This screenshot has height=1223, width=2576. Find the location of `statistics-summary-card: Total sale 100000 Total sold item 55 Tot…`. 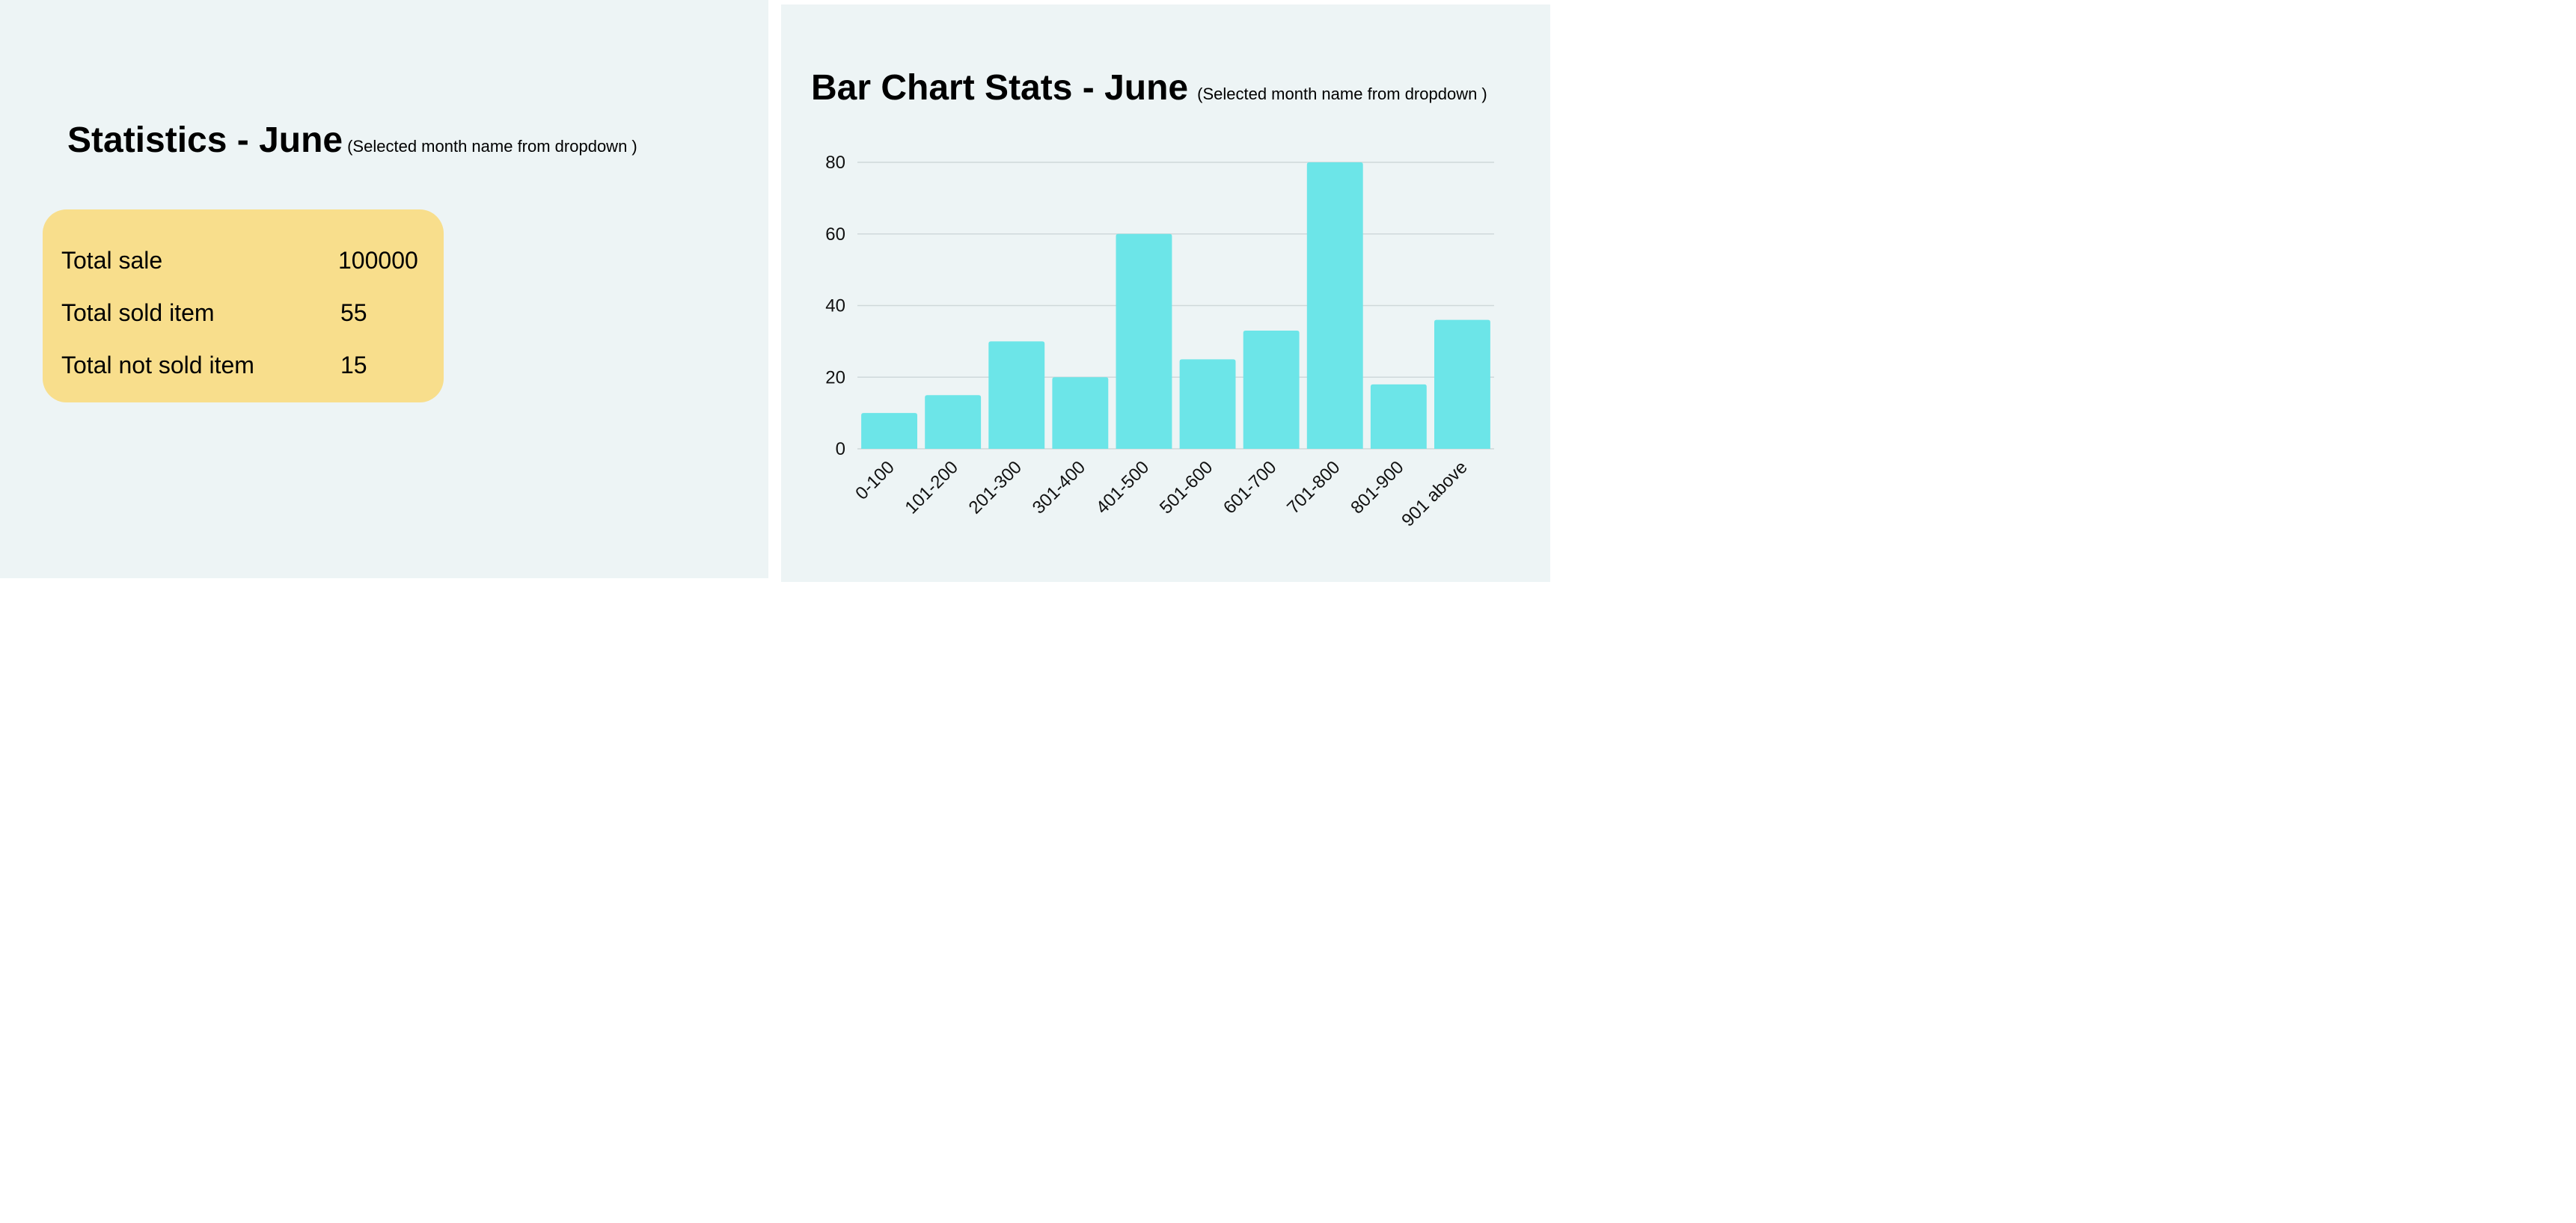

statistics-summary-card: Total sale 100000 Total sold item 55 Tot… is located at coordinates (244, 305).